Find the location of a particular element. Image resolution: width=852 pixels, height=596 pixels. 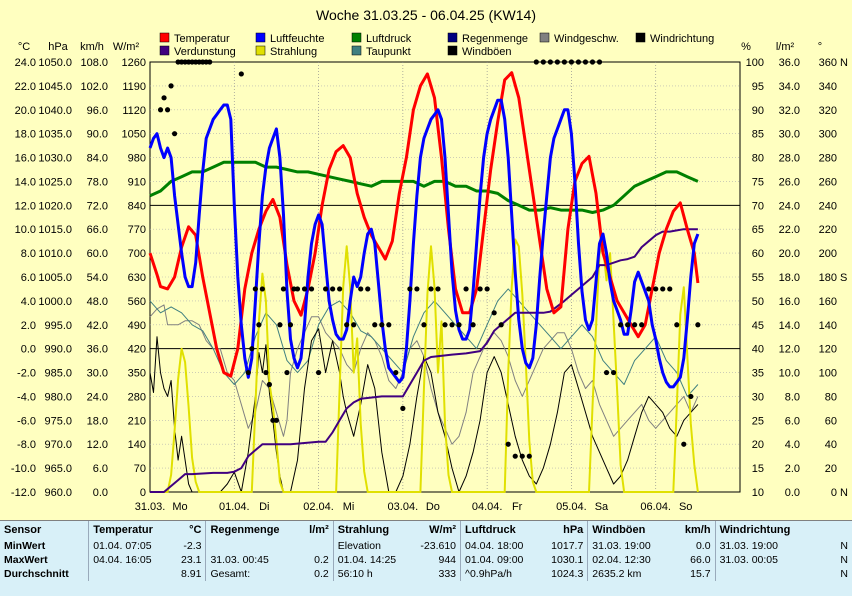

rain-time is located at coordinates (250, 546).